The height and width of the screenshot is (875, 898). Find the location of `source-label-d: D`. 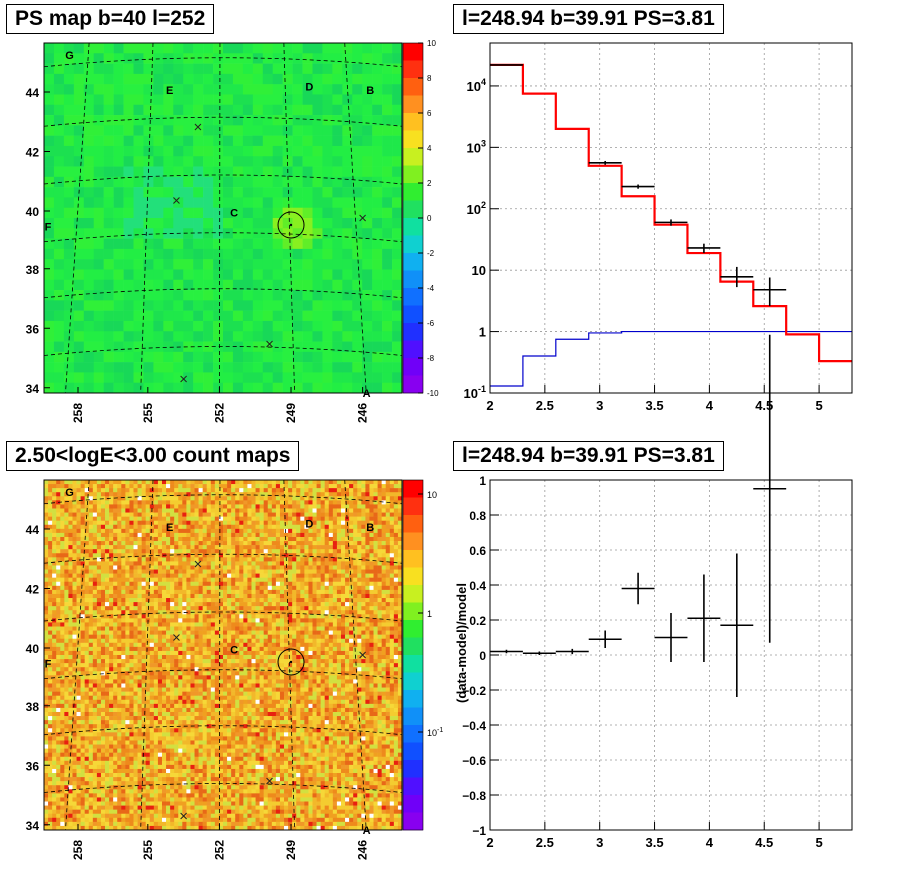

source-label-d: D is located at coordinates (309, 525).